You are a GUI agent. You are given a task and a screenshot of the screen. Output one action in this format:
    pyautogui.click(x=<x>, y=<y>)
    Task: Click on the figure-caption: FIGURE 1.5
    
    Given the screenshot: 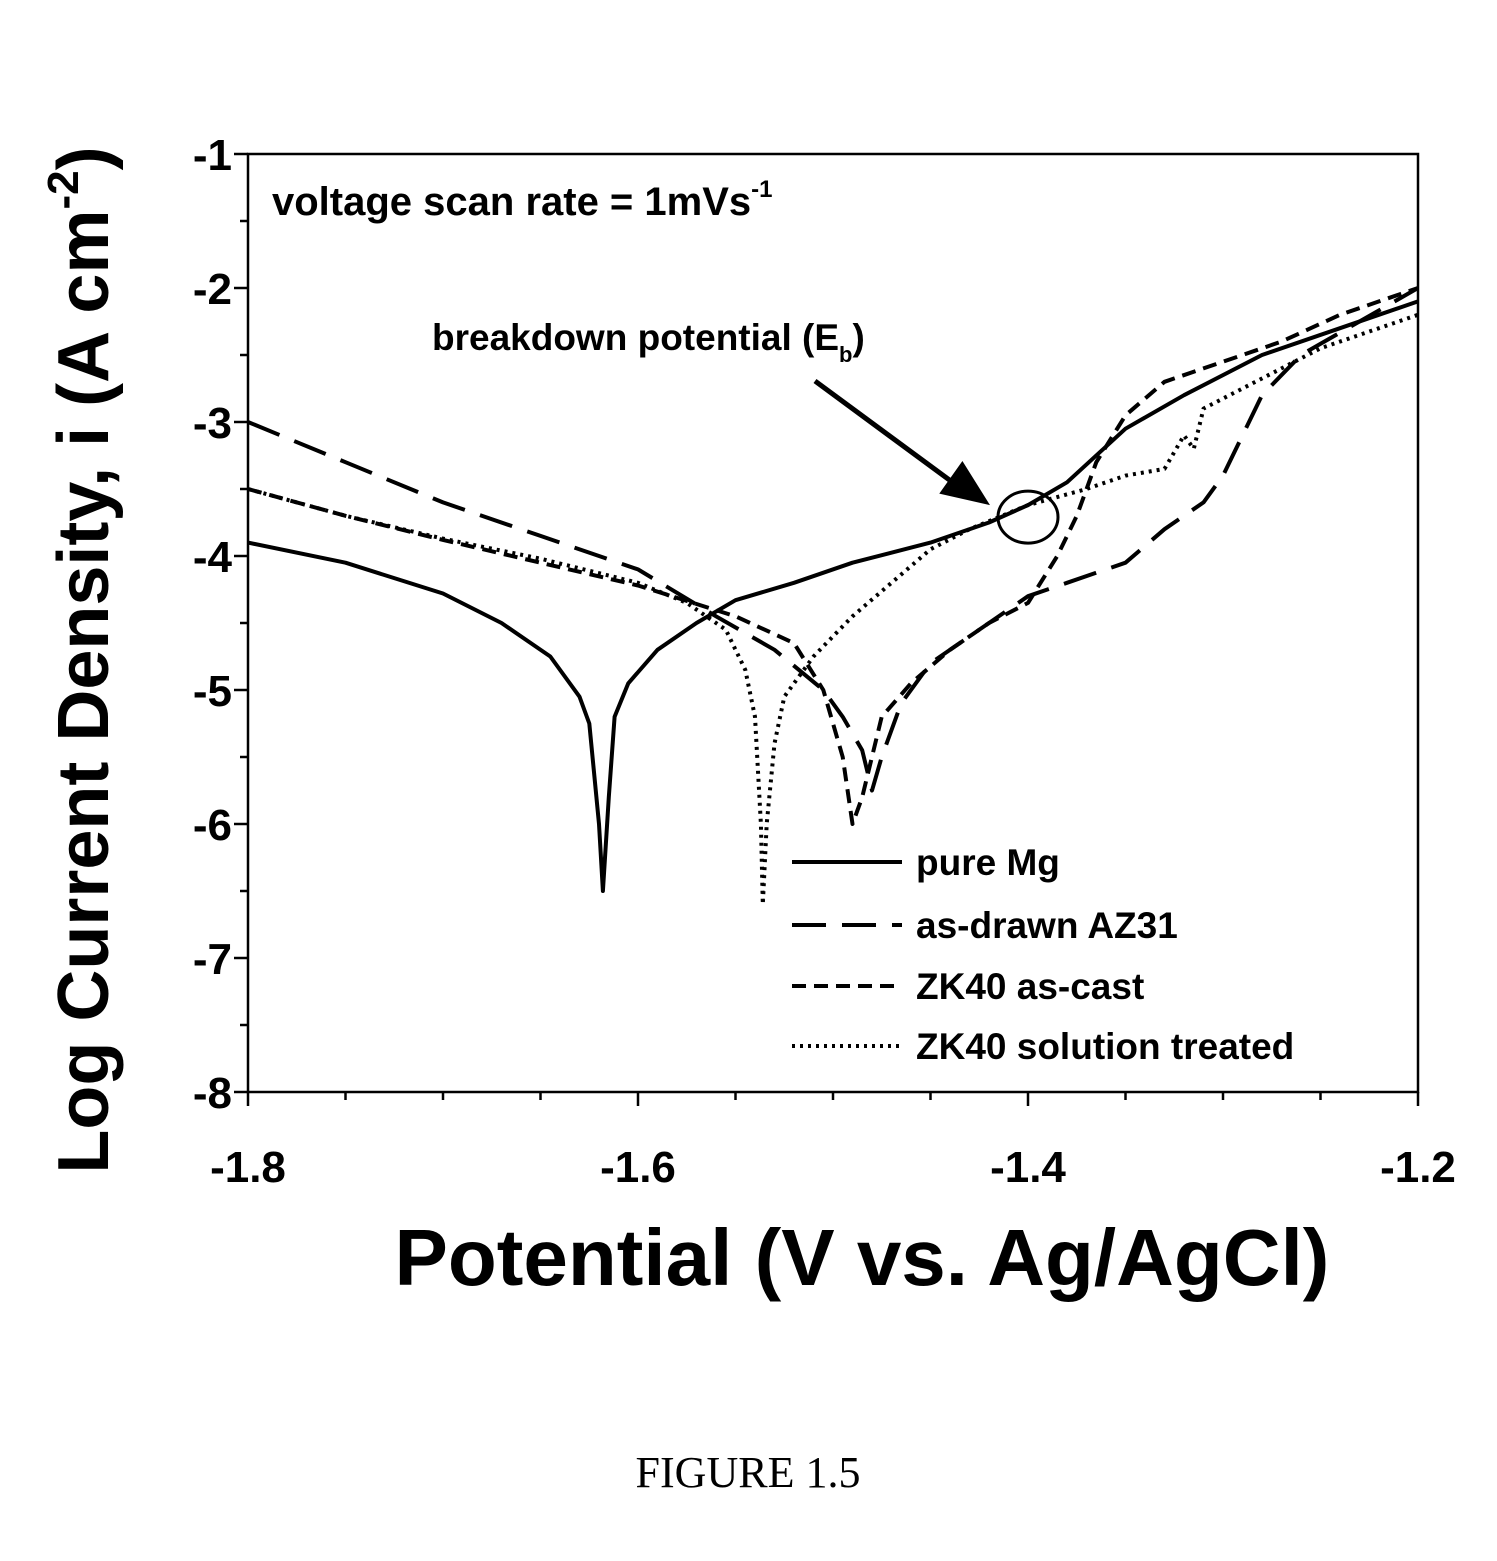 What is the action you would take?
    pyautogui.click(x=748, y=1472)
    